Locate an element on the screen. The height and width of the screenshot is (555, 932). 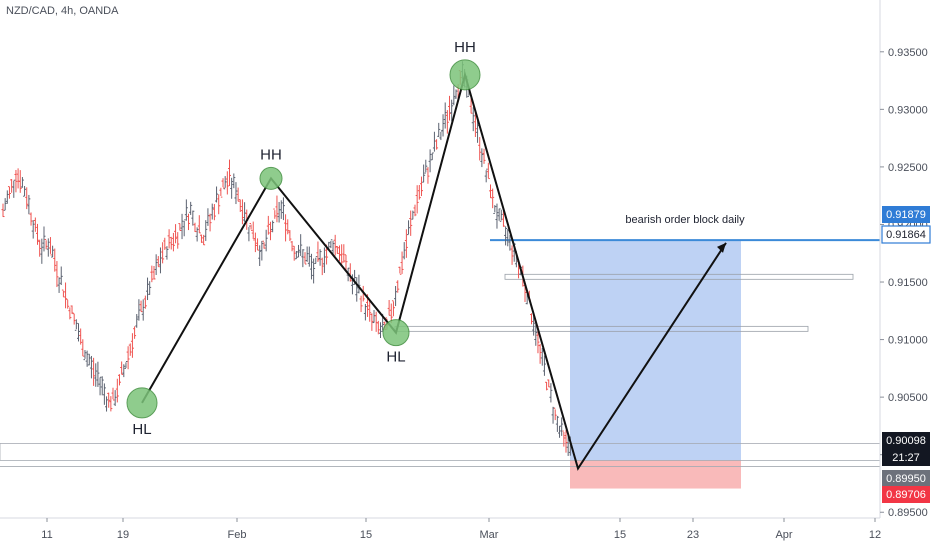
position-zones is located at coordinates (655, 364).